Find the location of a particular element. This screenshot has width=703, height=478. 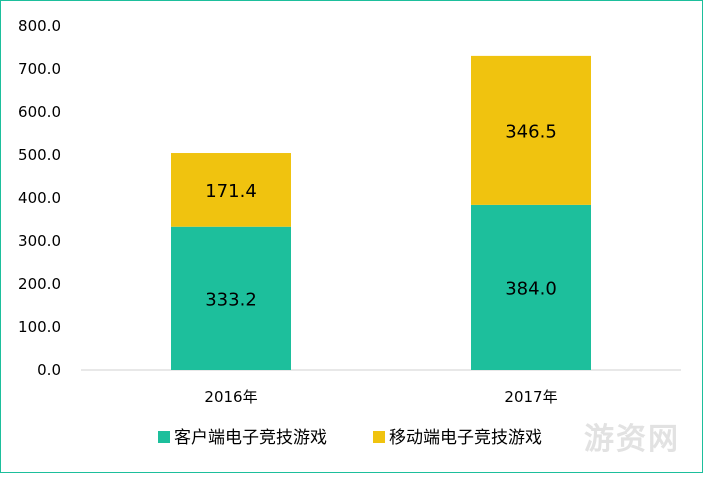

legend-label: 客户端电子竞技游戏 is located at coordinates (250, 438).